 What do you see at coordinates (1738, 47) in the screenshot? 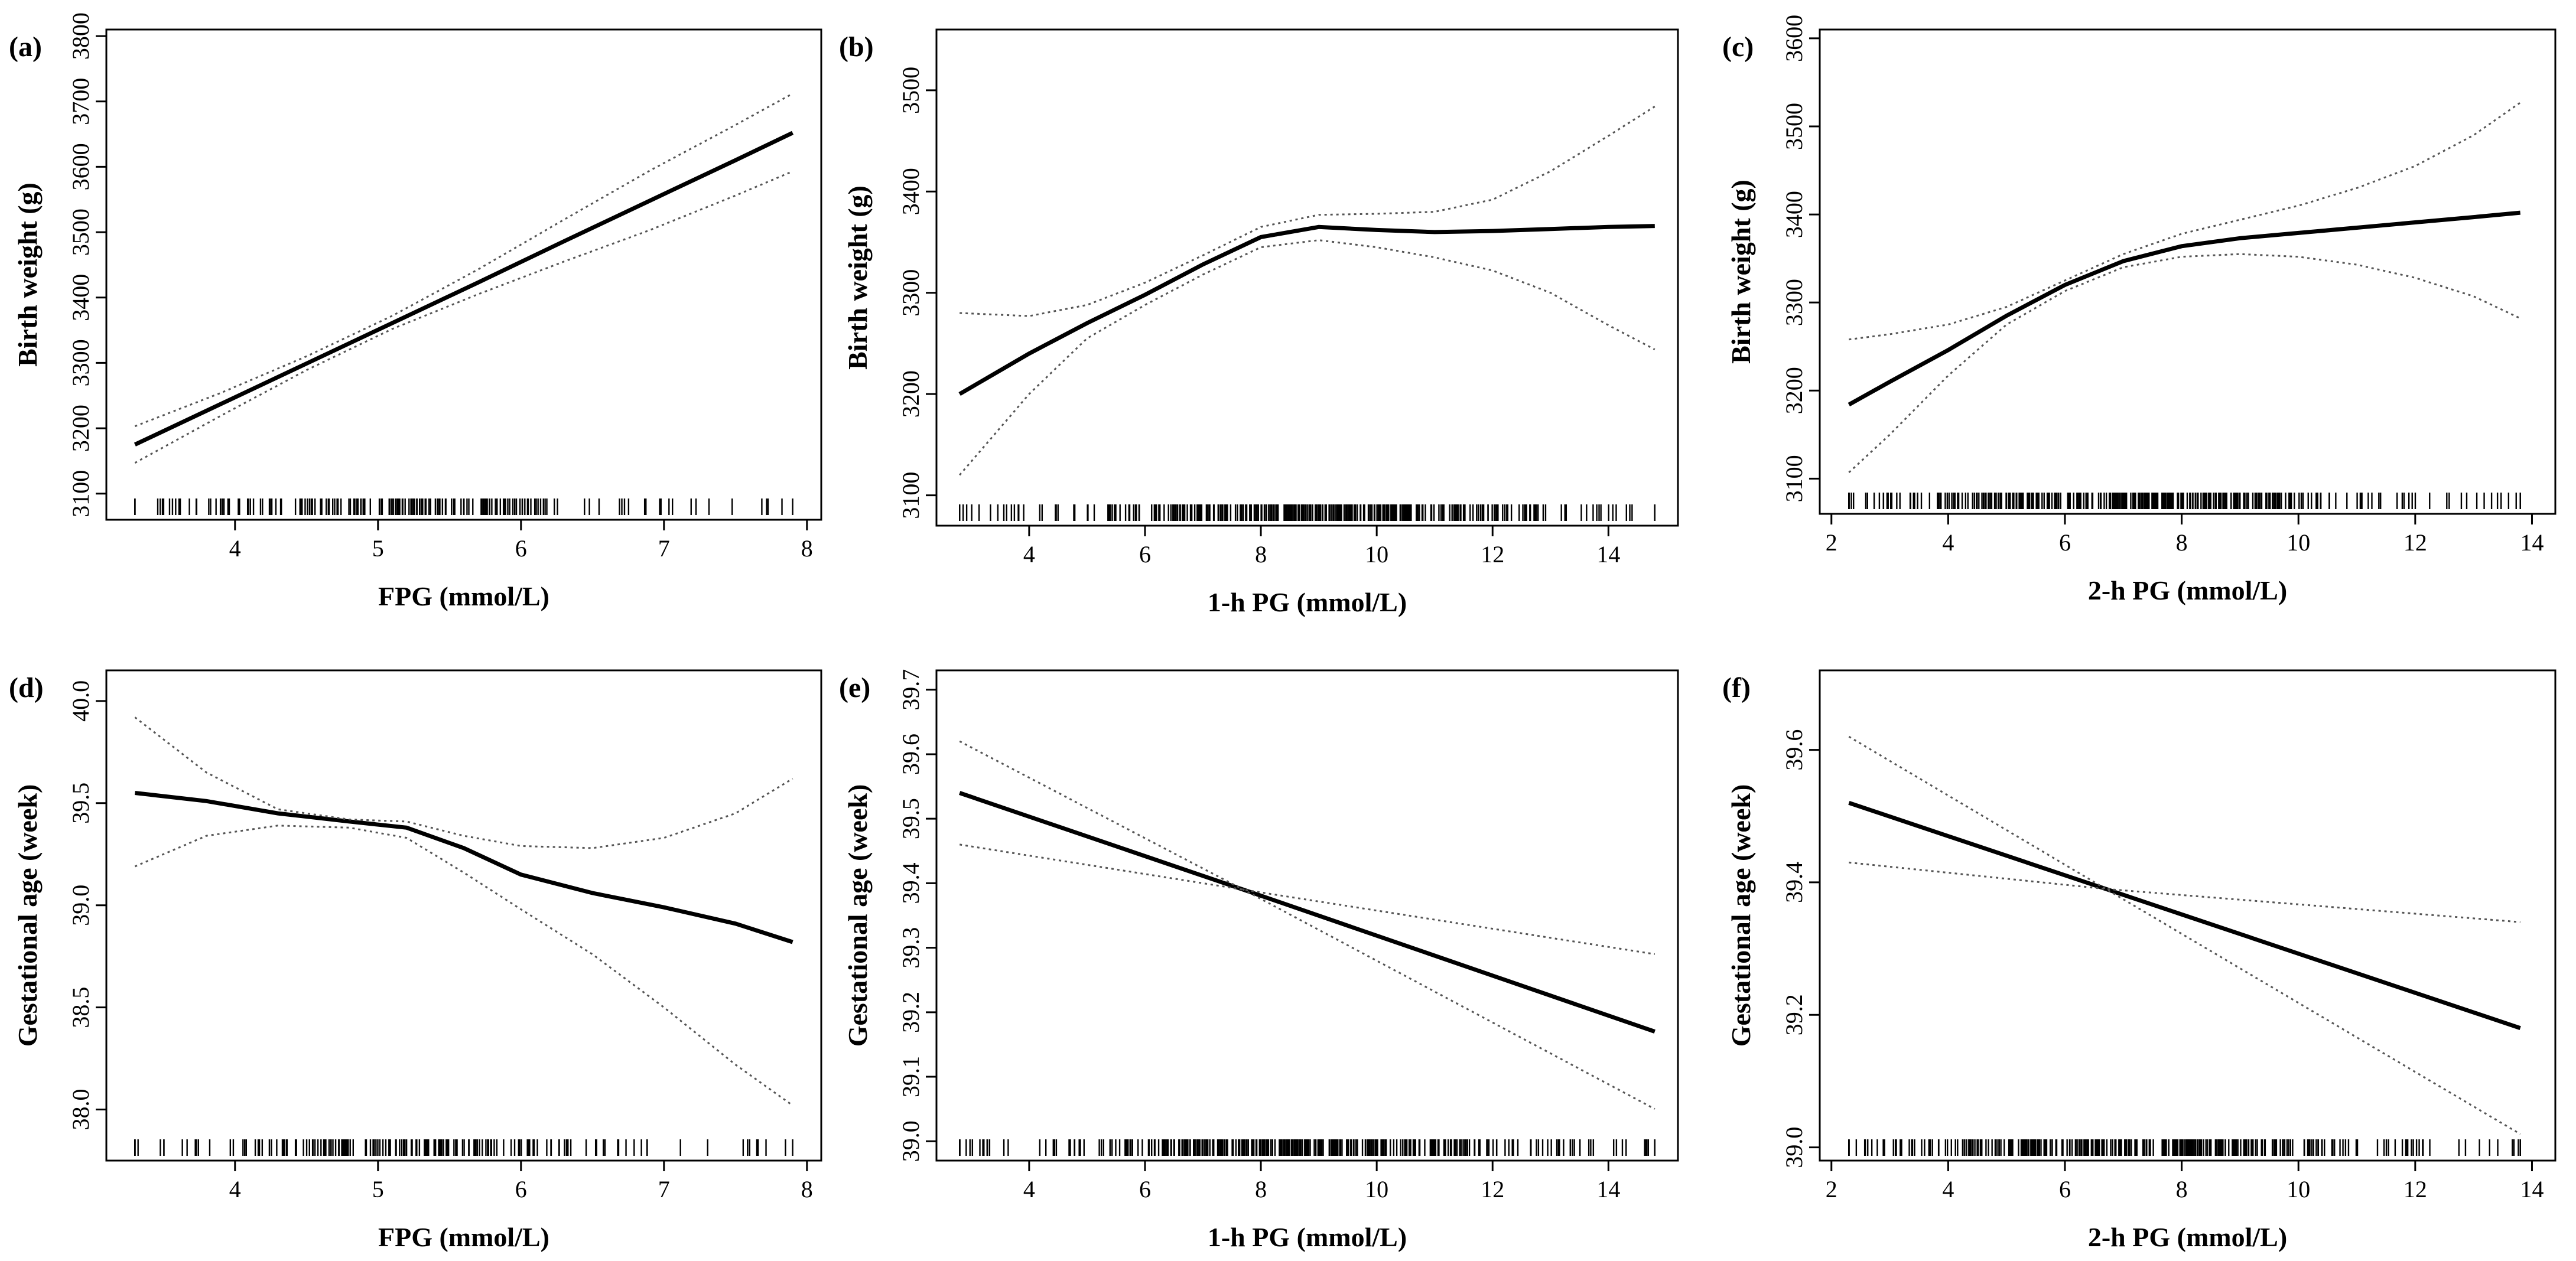
I see `panel-label: (c)` at bounding box center [1738, 47].